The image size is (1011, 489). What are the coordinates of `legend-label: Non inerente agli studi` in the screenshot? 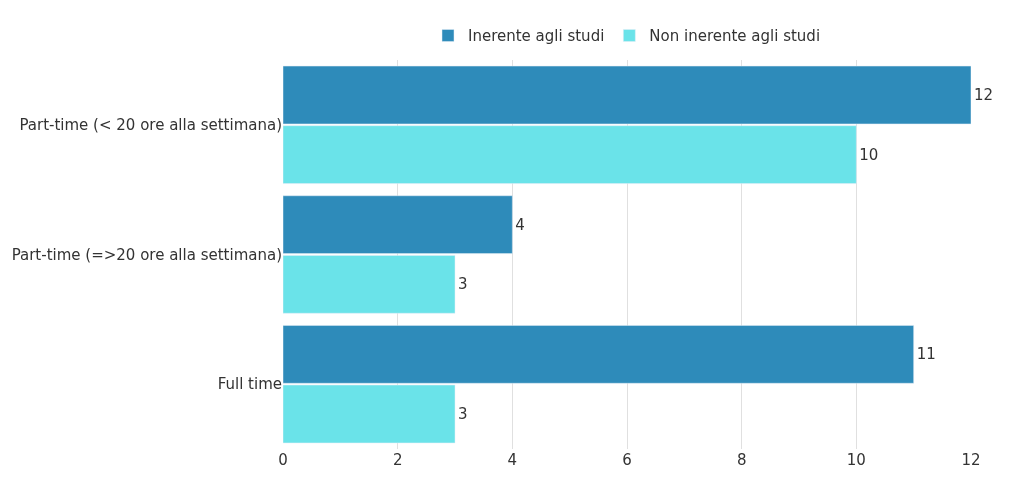 It's located at (735, 36).